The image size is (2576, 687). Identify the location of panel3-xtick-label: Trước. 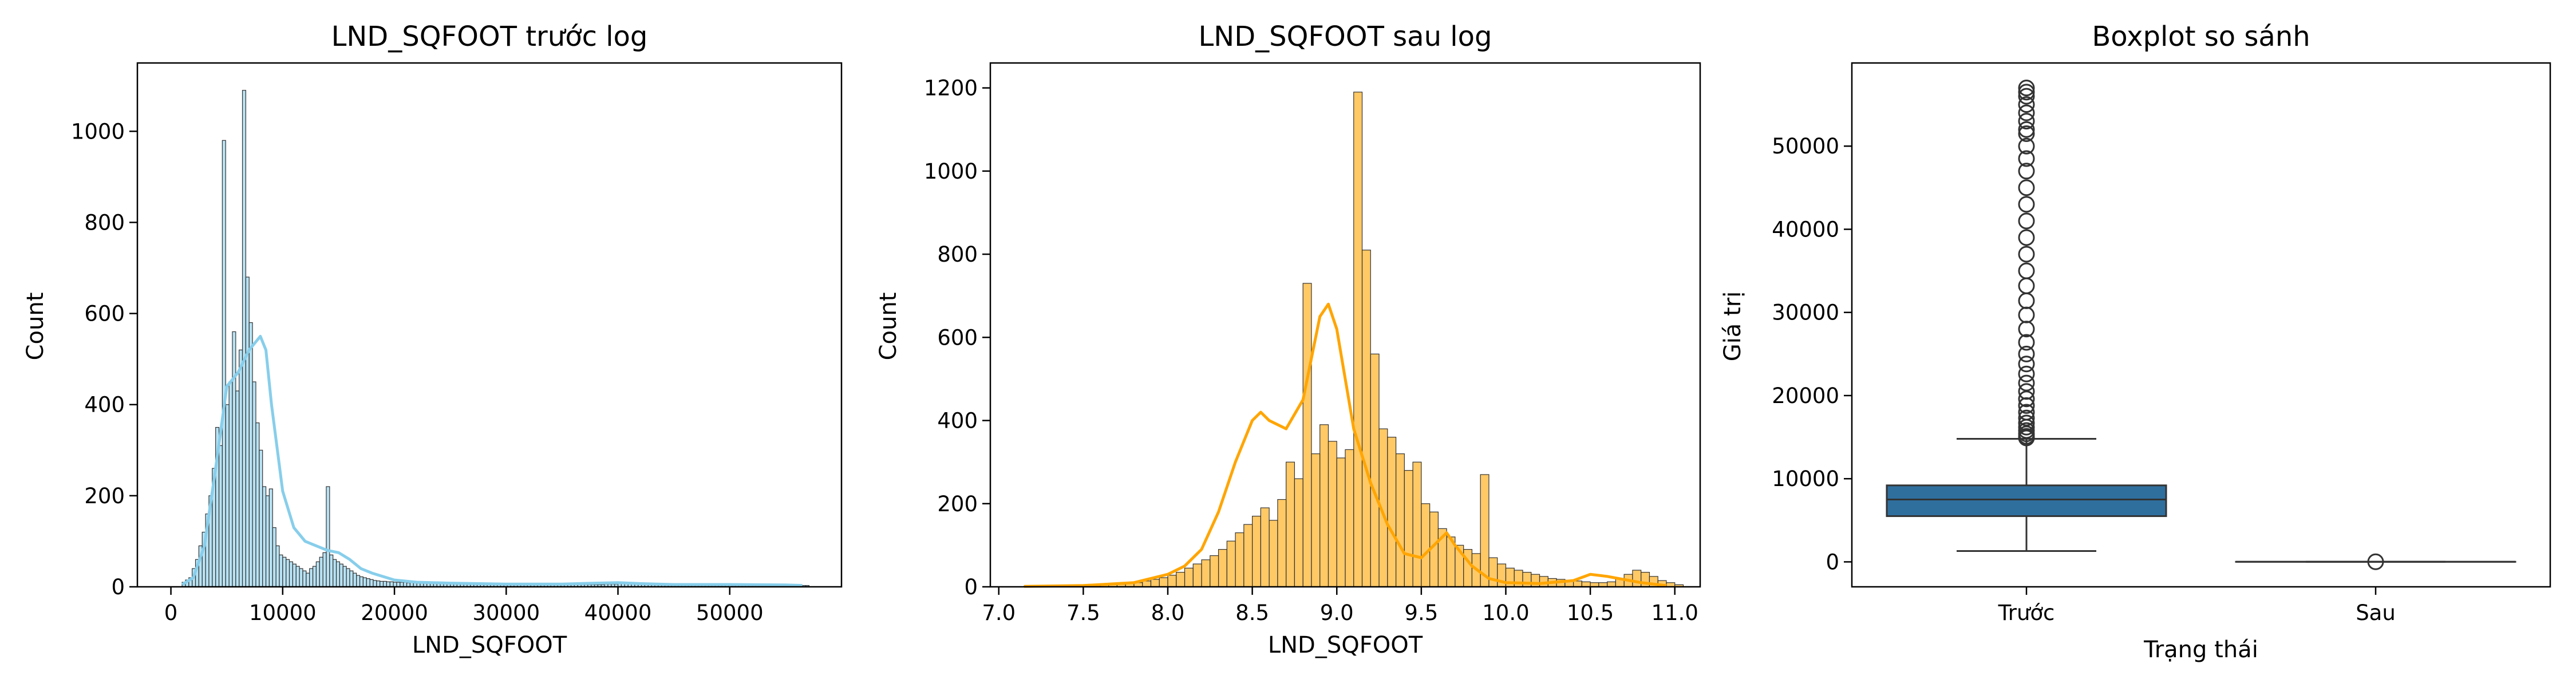
(2026, 613).